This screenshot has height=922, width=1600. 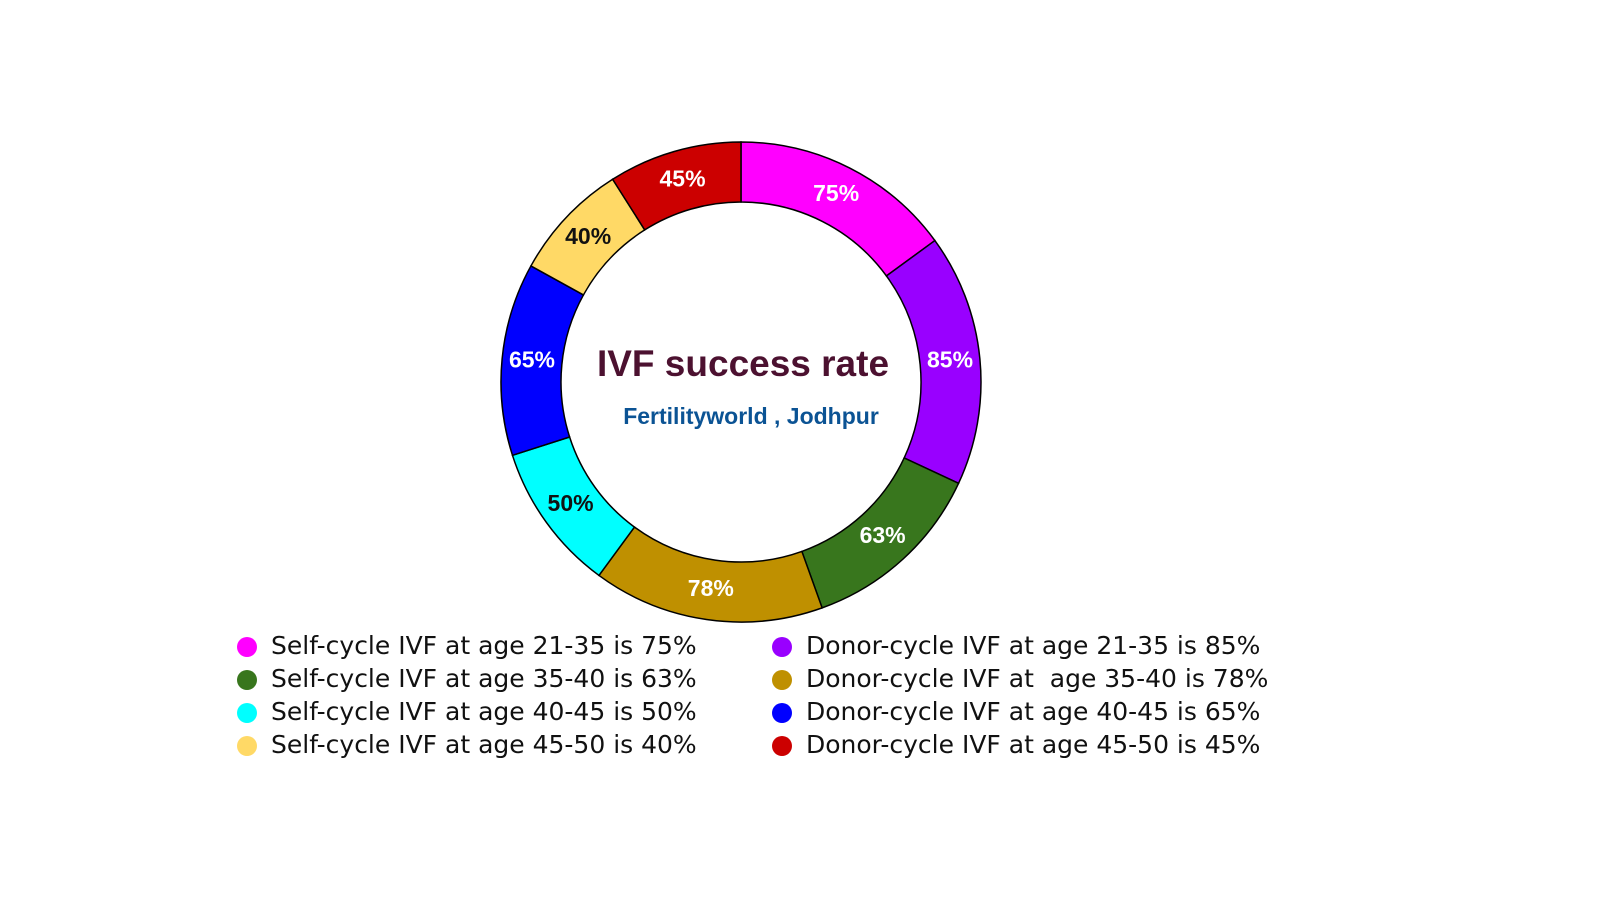 I want to click on data-label: 63%, so click(x=883, y=535).